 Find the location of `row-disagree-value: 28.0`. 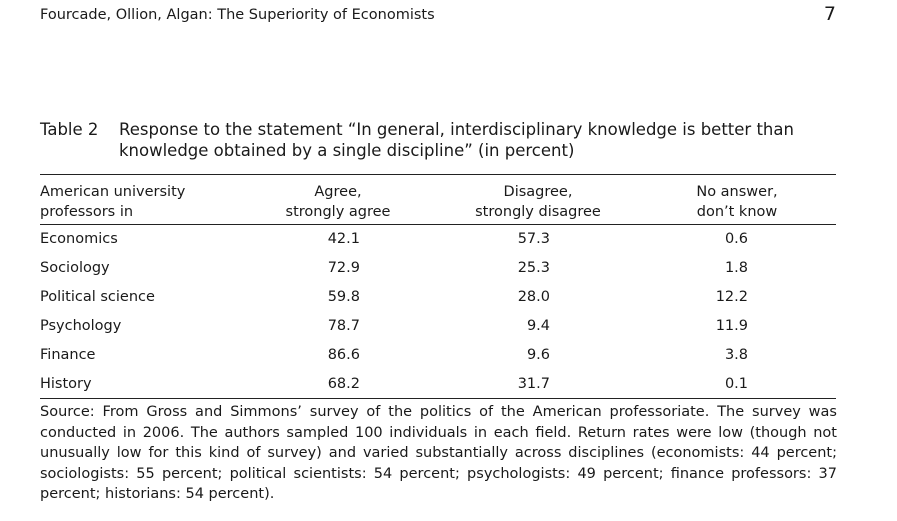

row-disagree-value: 28.0 is located at coordinates (533, 297).